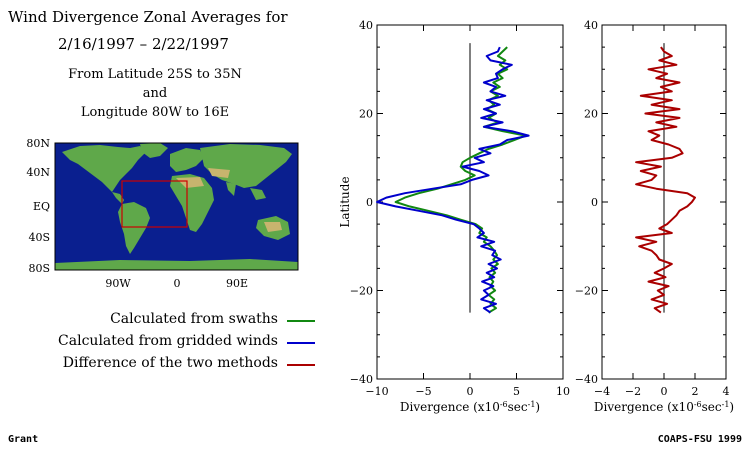 This screenshot has height=450, width=750. Describe the element at coordinates (229, 200) in the screenshot. I see `map-deserts` at that location.